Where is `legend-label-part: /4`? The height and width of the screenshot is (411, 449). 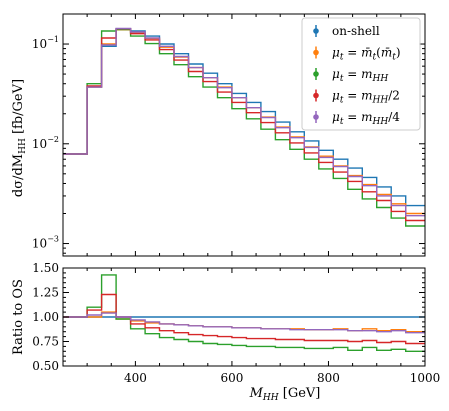
legend-label-part: /4 is located at coordinates (394, 117).